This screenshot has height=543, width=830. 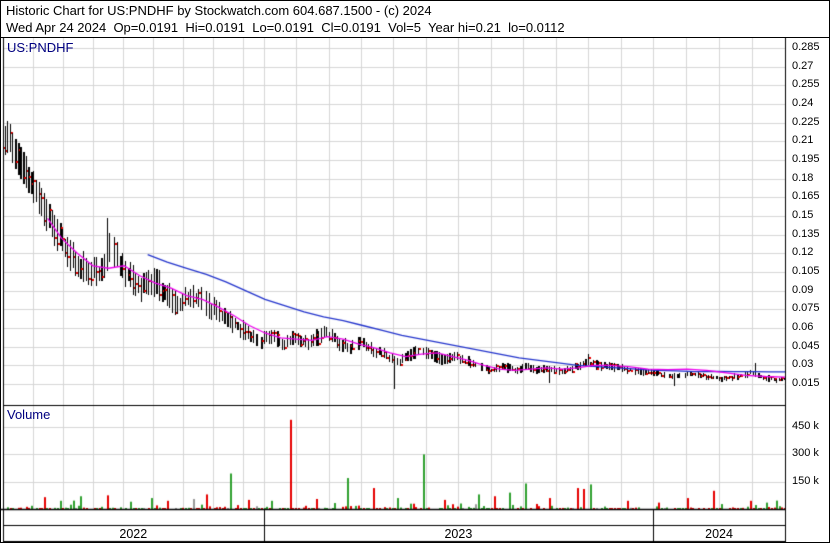 I want to click on price-axis-label: 0.27, so click(x=803, y=65).